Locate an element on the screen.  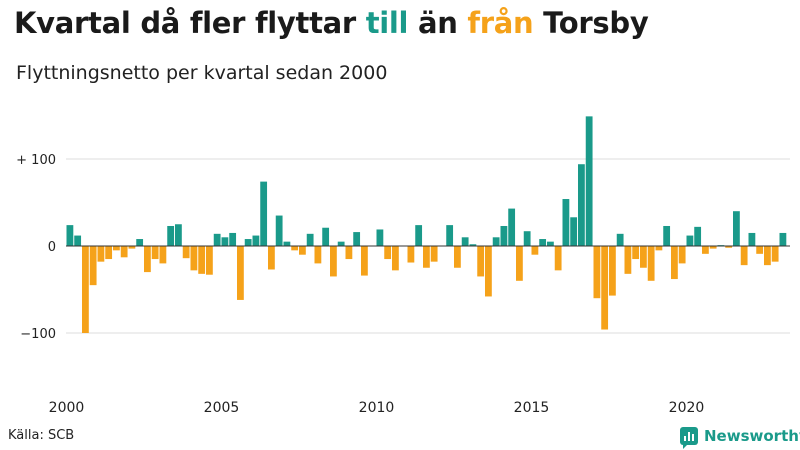
y-tick-label: 0 is located at coordinates (52, 247).